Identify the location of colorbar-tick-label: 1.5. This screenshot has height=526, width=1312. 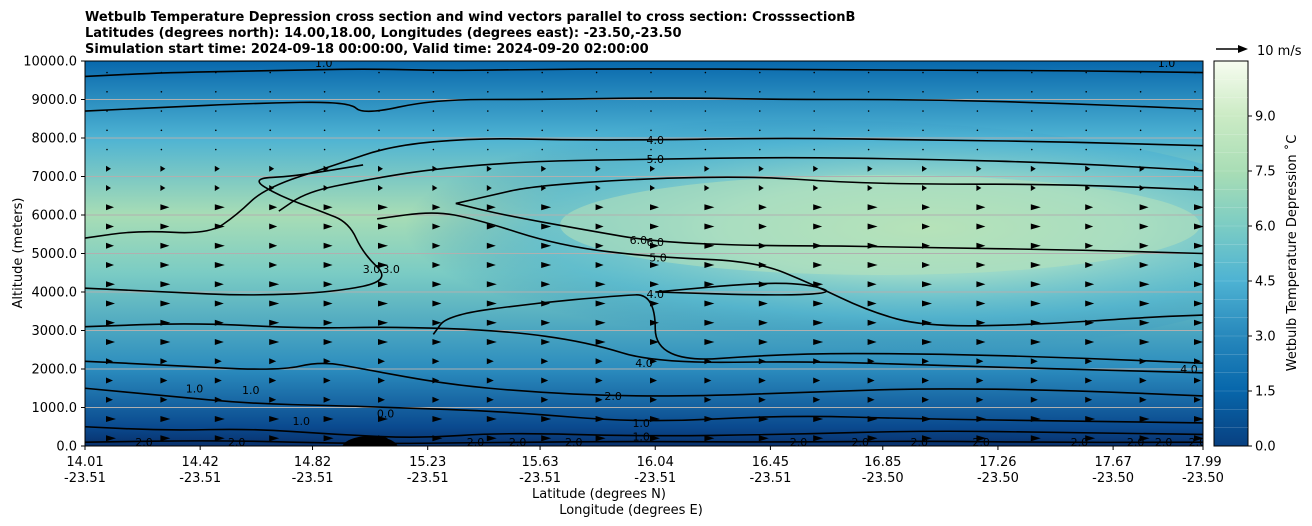
(1265, 392).